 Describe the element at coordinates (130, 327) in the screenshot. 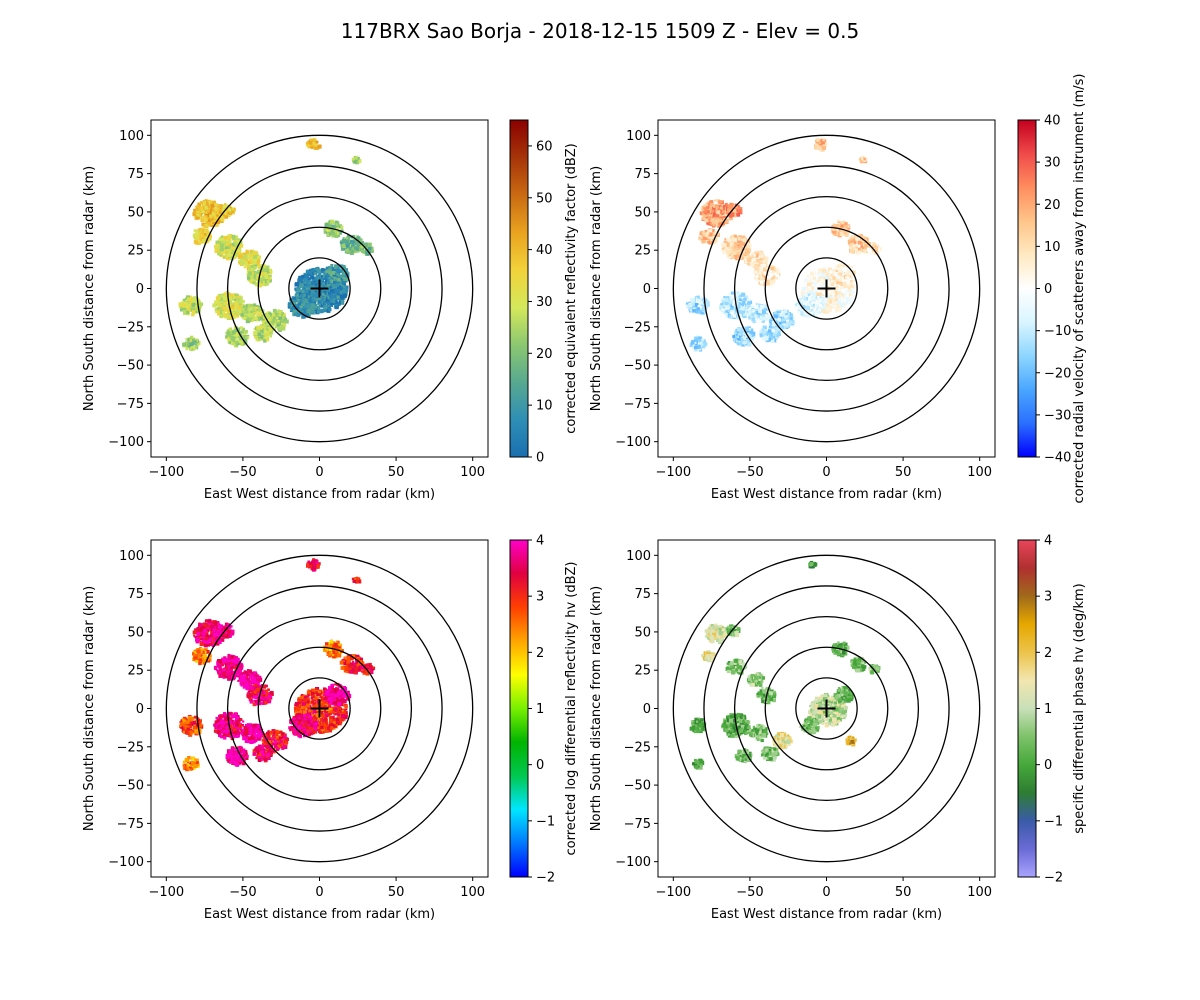

I see `y-tick-label: −25` at that location.